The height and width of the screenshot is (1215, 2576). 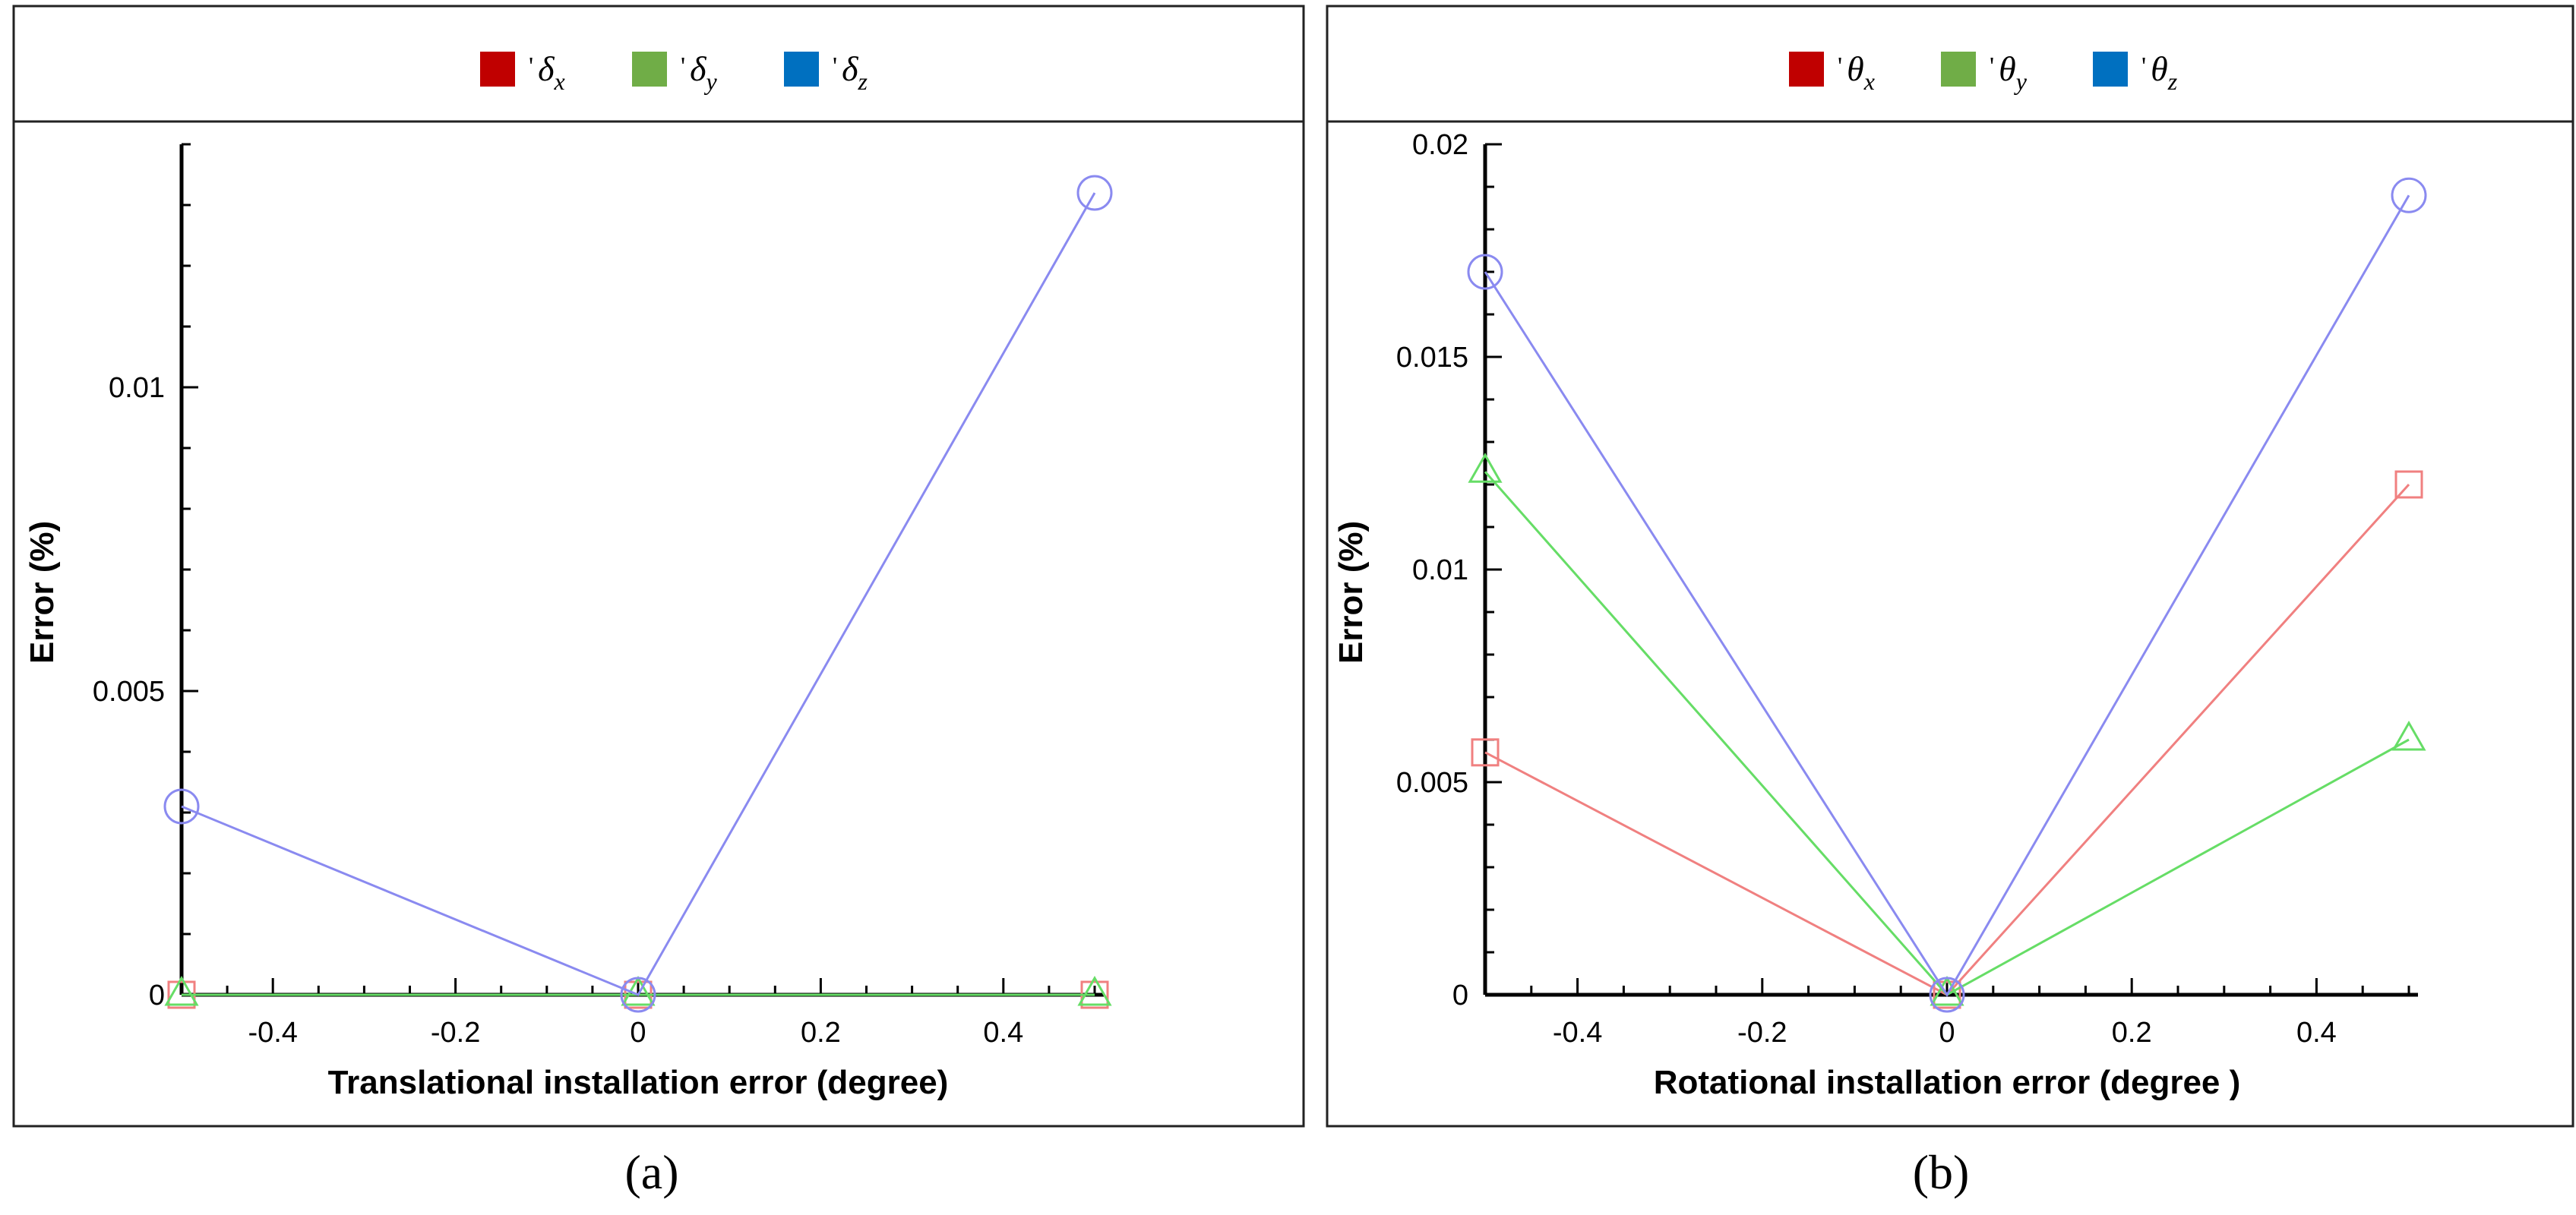 I want to click on chart-b-x-tick-label: 0.4, so click(x=2316, y=1033).